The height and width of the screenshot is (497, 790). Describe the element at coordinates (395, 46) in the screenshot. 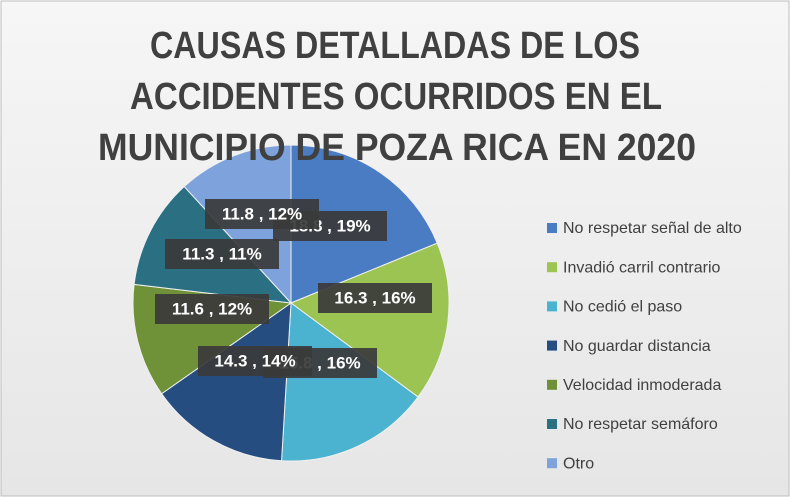

I see `chart-title: CAUSAS DETALLADAS DE LOS` at that location.